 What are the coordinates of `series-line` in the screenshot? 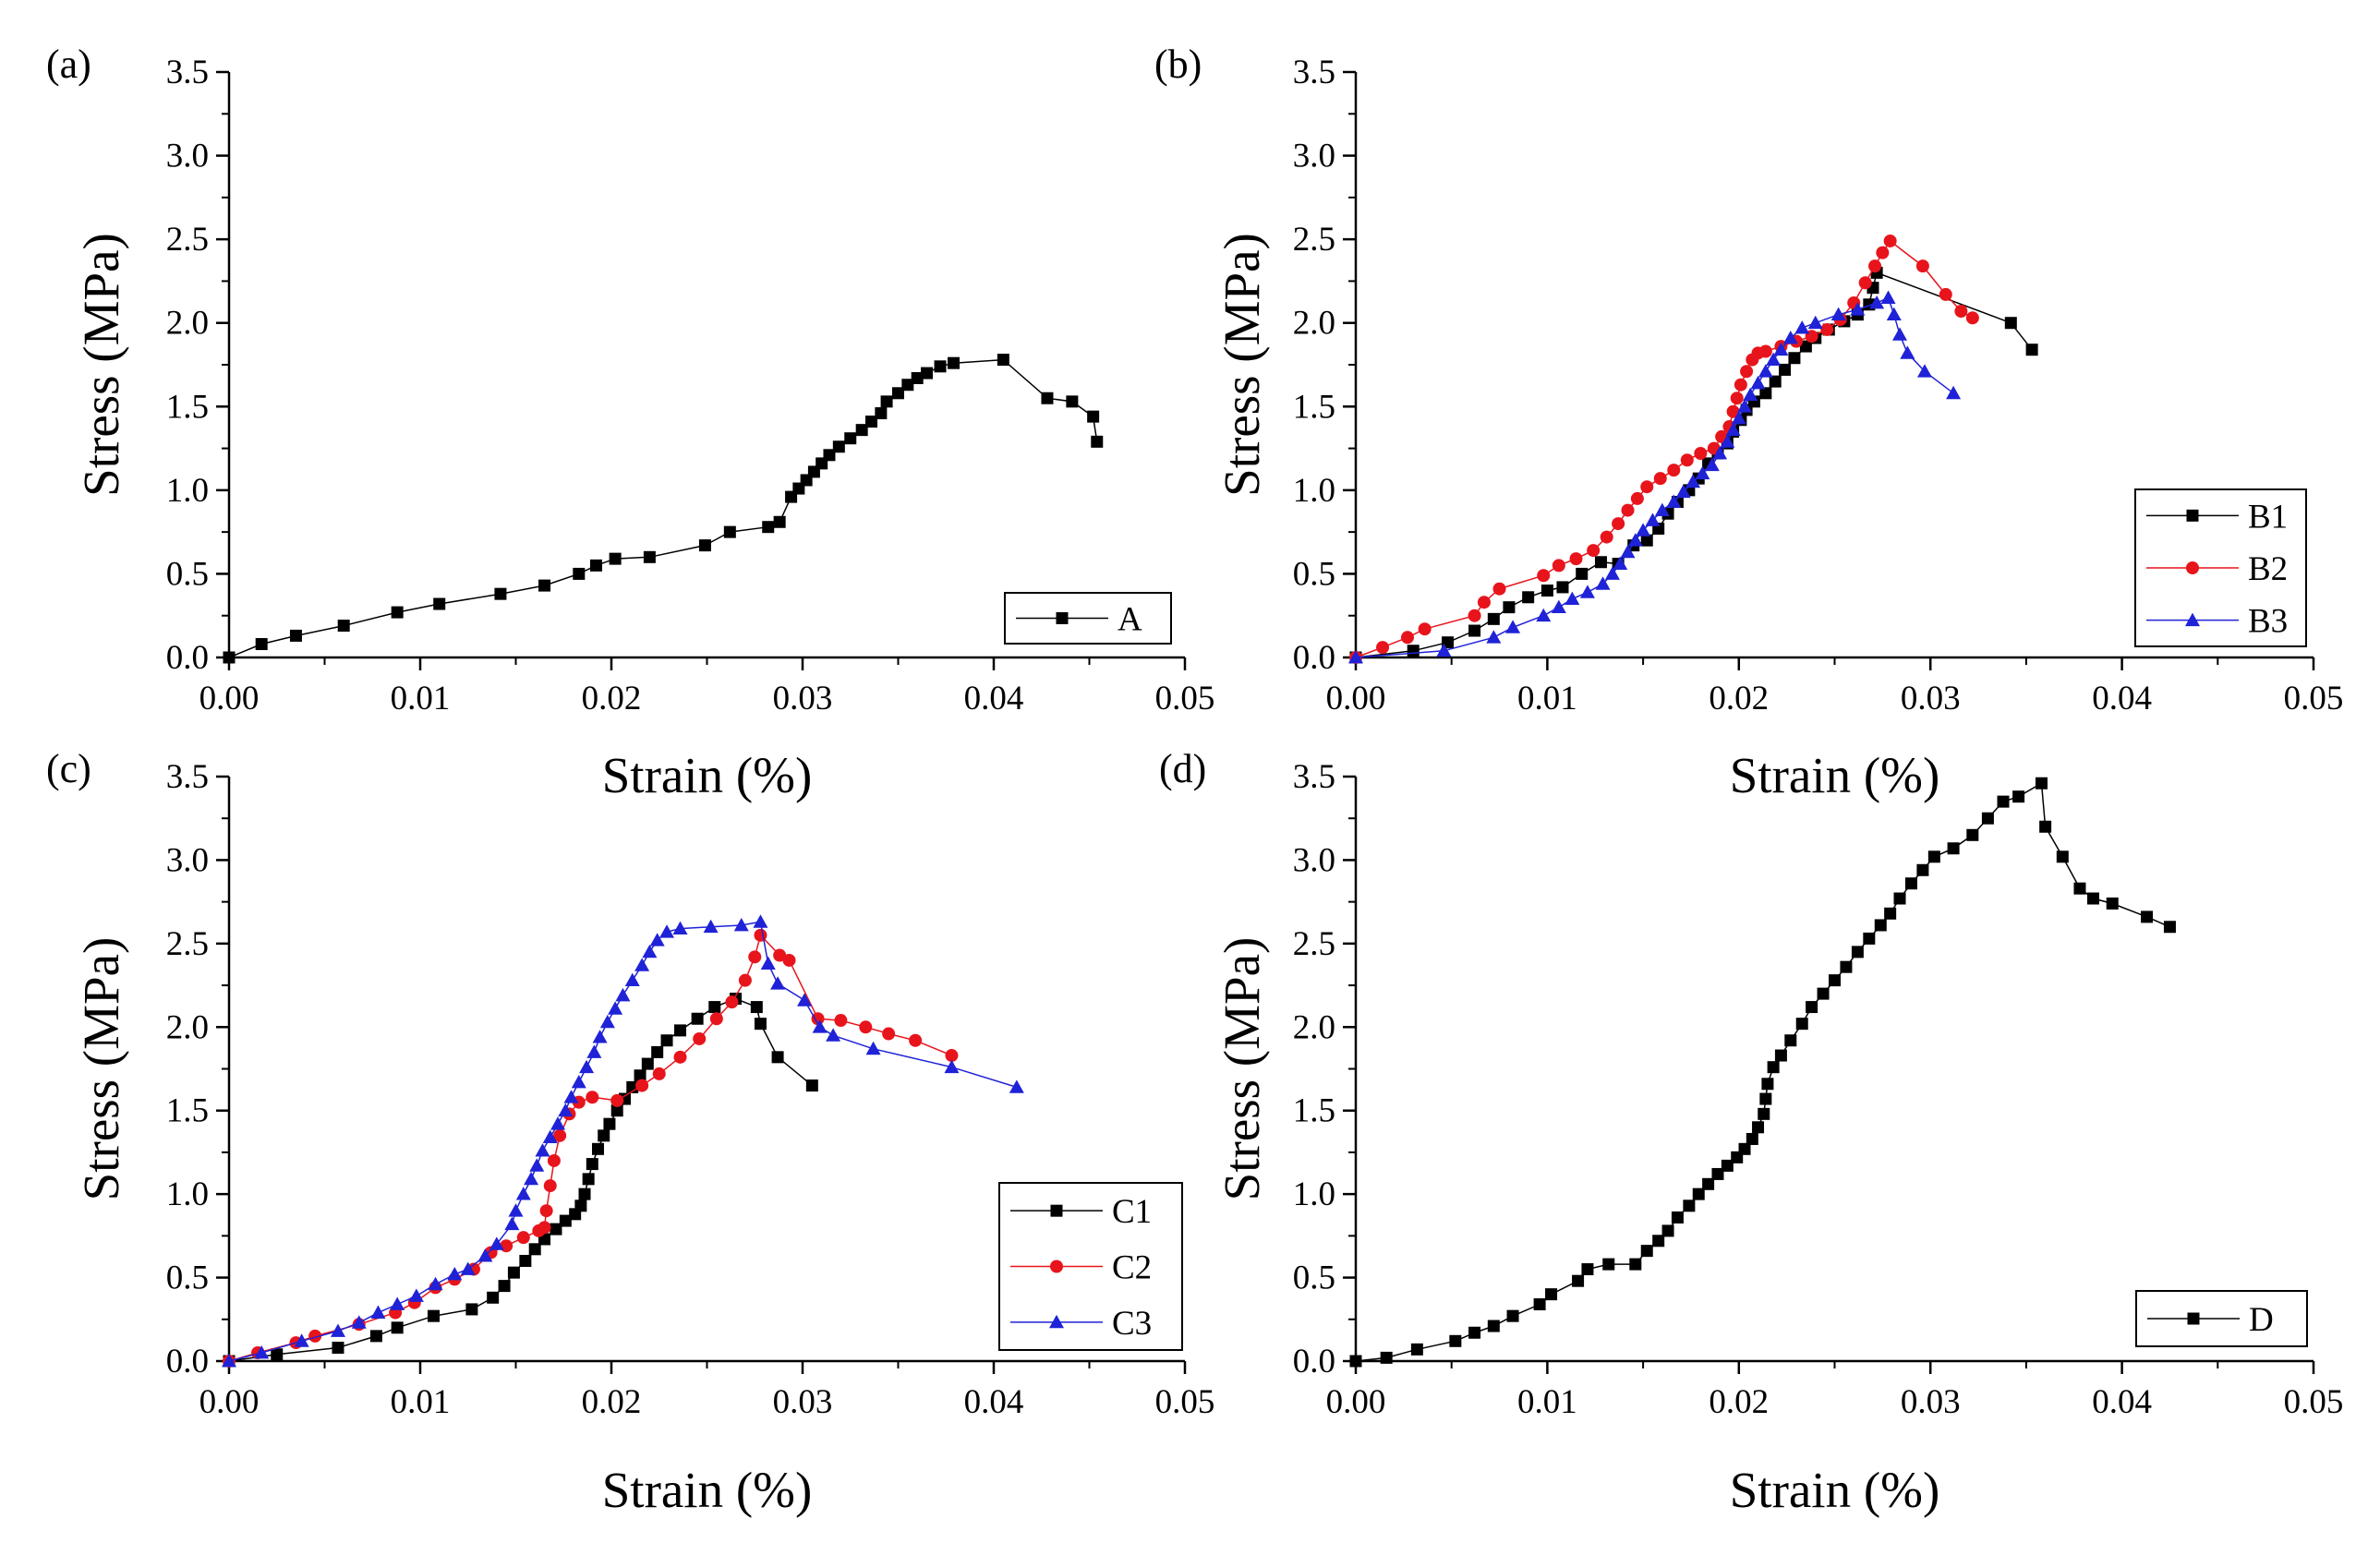 It's located at (1694, 464).